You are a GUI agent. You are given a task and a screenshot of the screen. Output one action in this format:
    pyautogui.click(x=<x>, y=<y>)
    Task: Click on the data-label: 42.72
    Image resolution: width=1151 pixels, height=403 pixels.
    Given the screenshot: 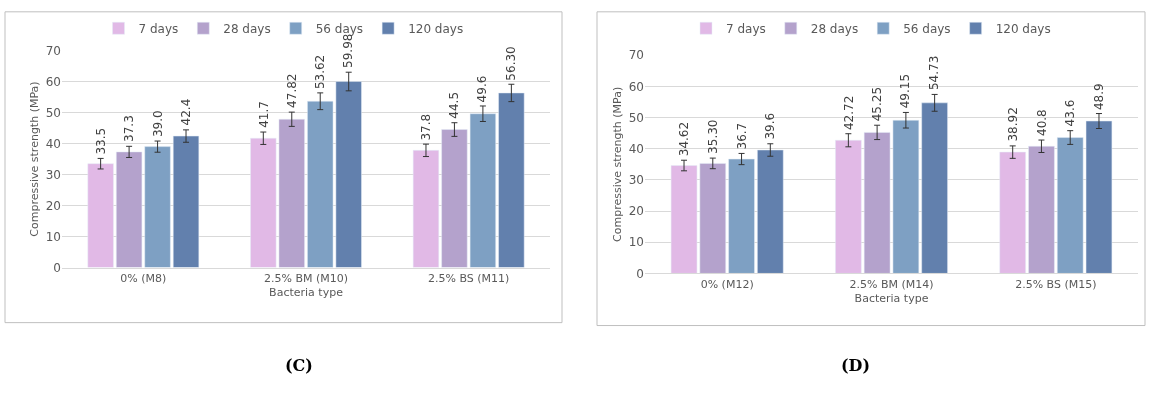 What is the action you would take?
    pyautogui.click(x=848, y=113)
    